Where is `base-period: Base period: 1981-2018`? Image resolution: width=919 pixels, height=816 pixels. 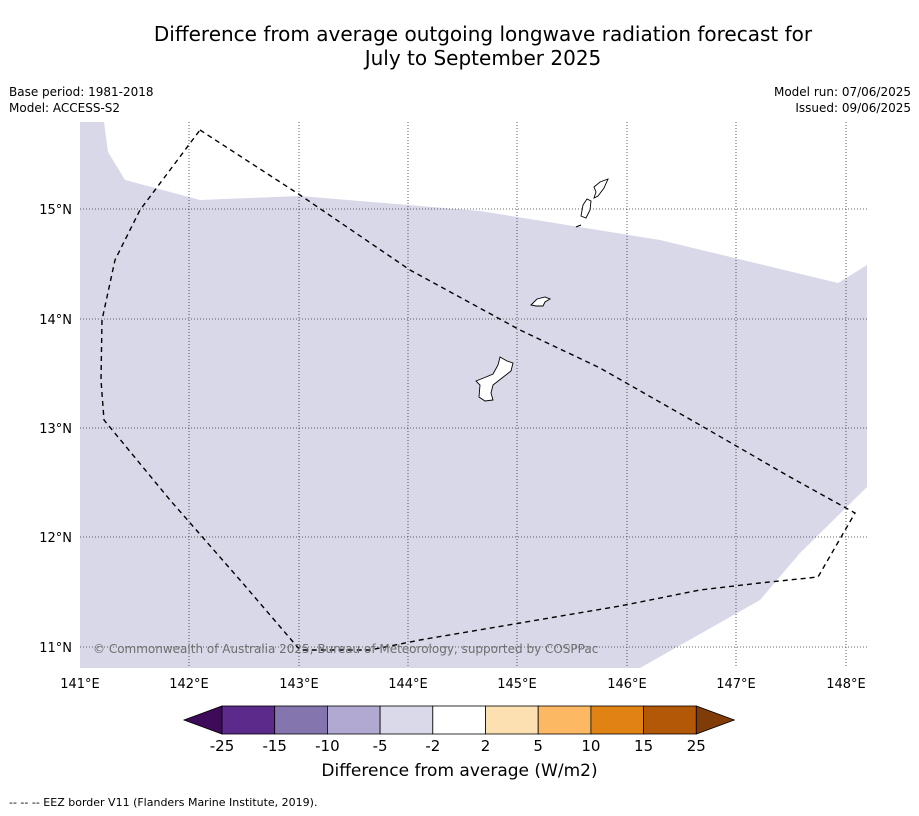 base-period: Base period: 1981-2018 is located at coordinates (81, 92).